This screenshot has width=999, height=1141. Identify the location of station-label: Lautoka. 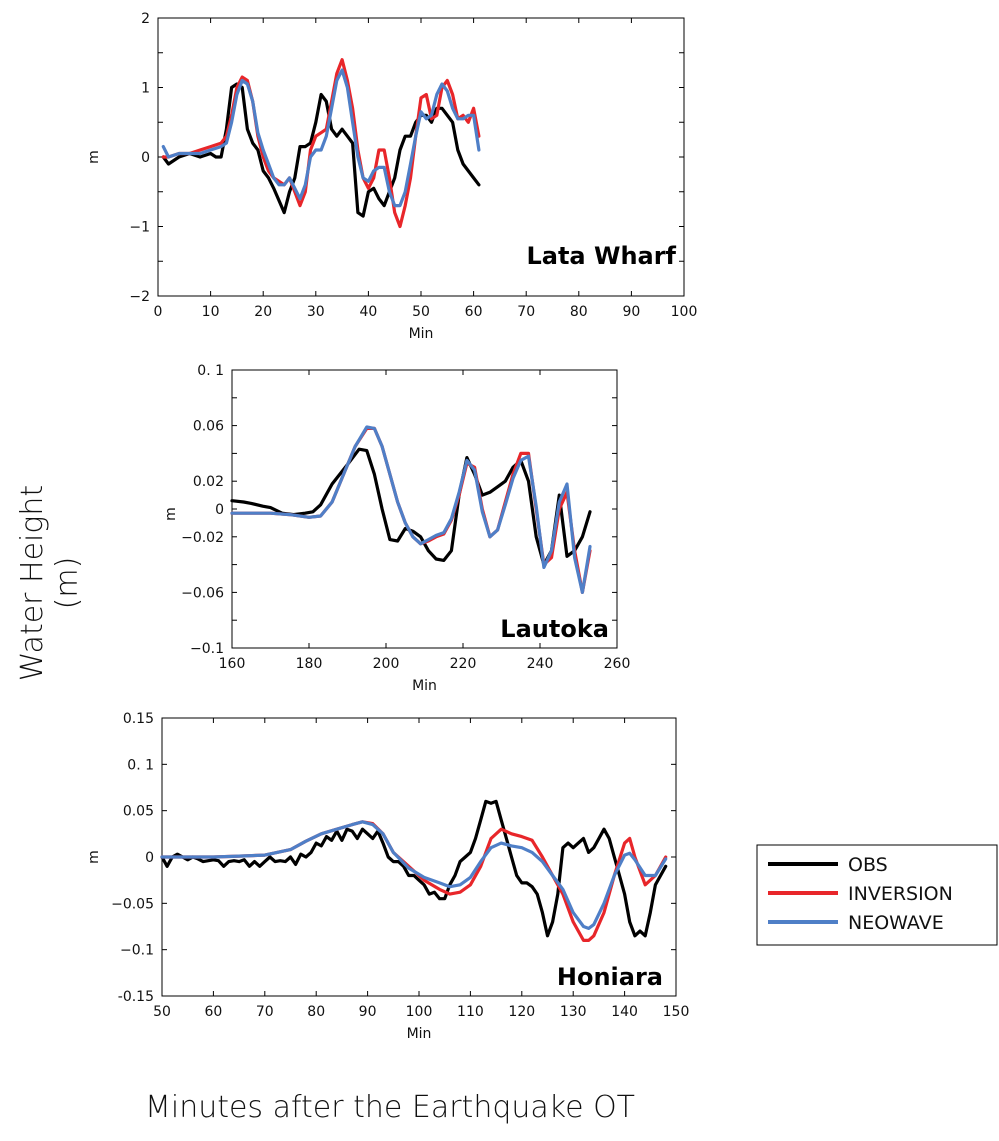
(554, 629).